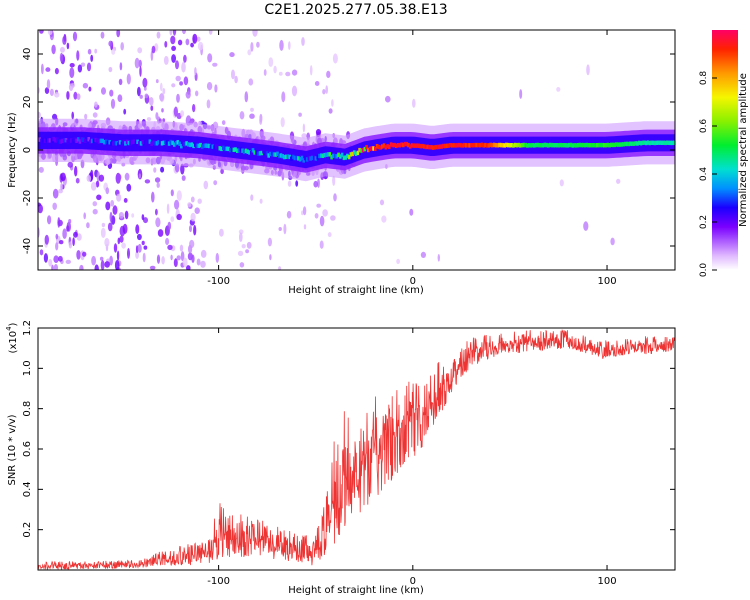  What do you see at coordinates (704, 174) in the screenshot?
I see `colorbar-tick-label: 0.4` at bounding box center [704, 174].